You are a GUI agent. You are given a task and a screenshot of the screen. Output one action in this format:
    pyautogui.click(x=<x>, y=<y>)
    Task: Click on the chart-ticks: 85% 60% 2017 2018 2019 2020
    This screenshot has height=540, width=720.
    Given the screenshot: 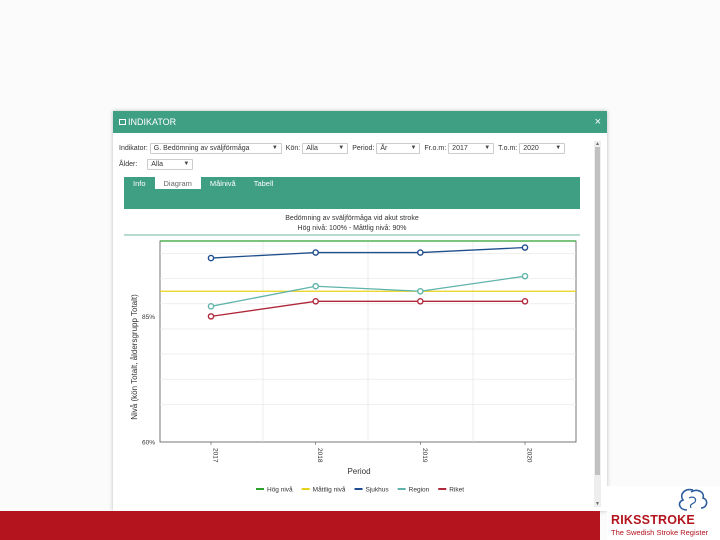 What is the action you would take?
    pyautogui.click(x=337, y=388)
    